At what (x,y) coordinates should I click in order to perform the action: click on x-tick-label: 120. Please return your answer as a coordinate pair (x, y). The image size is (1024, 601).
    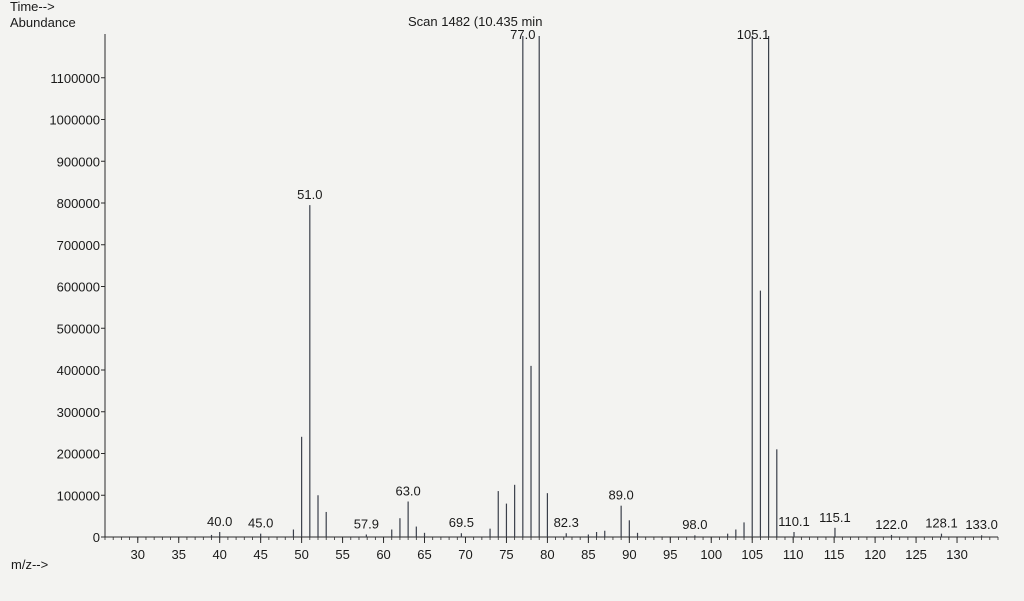
    Looking at the image, I should click on (875, 554).